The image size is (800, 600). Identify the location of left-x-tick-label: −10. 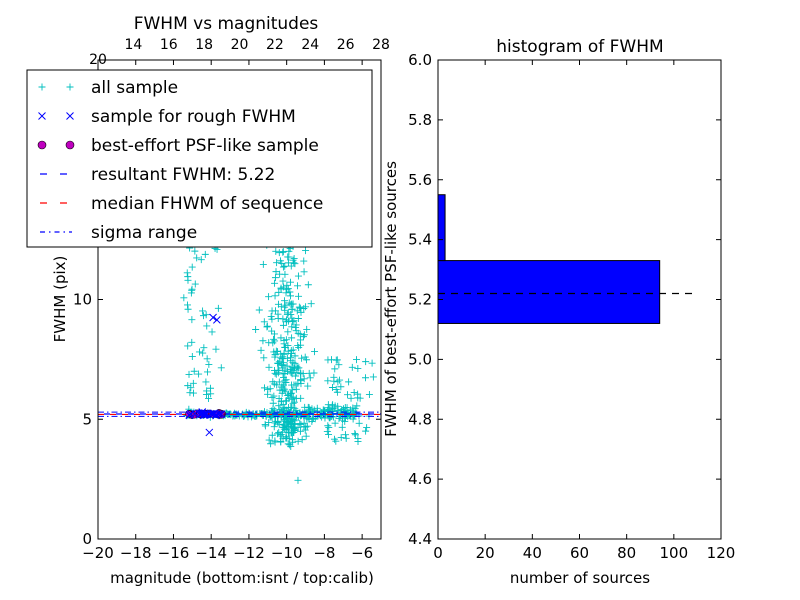
(287, 553).